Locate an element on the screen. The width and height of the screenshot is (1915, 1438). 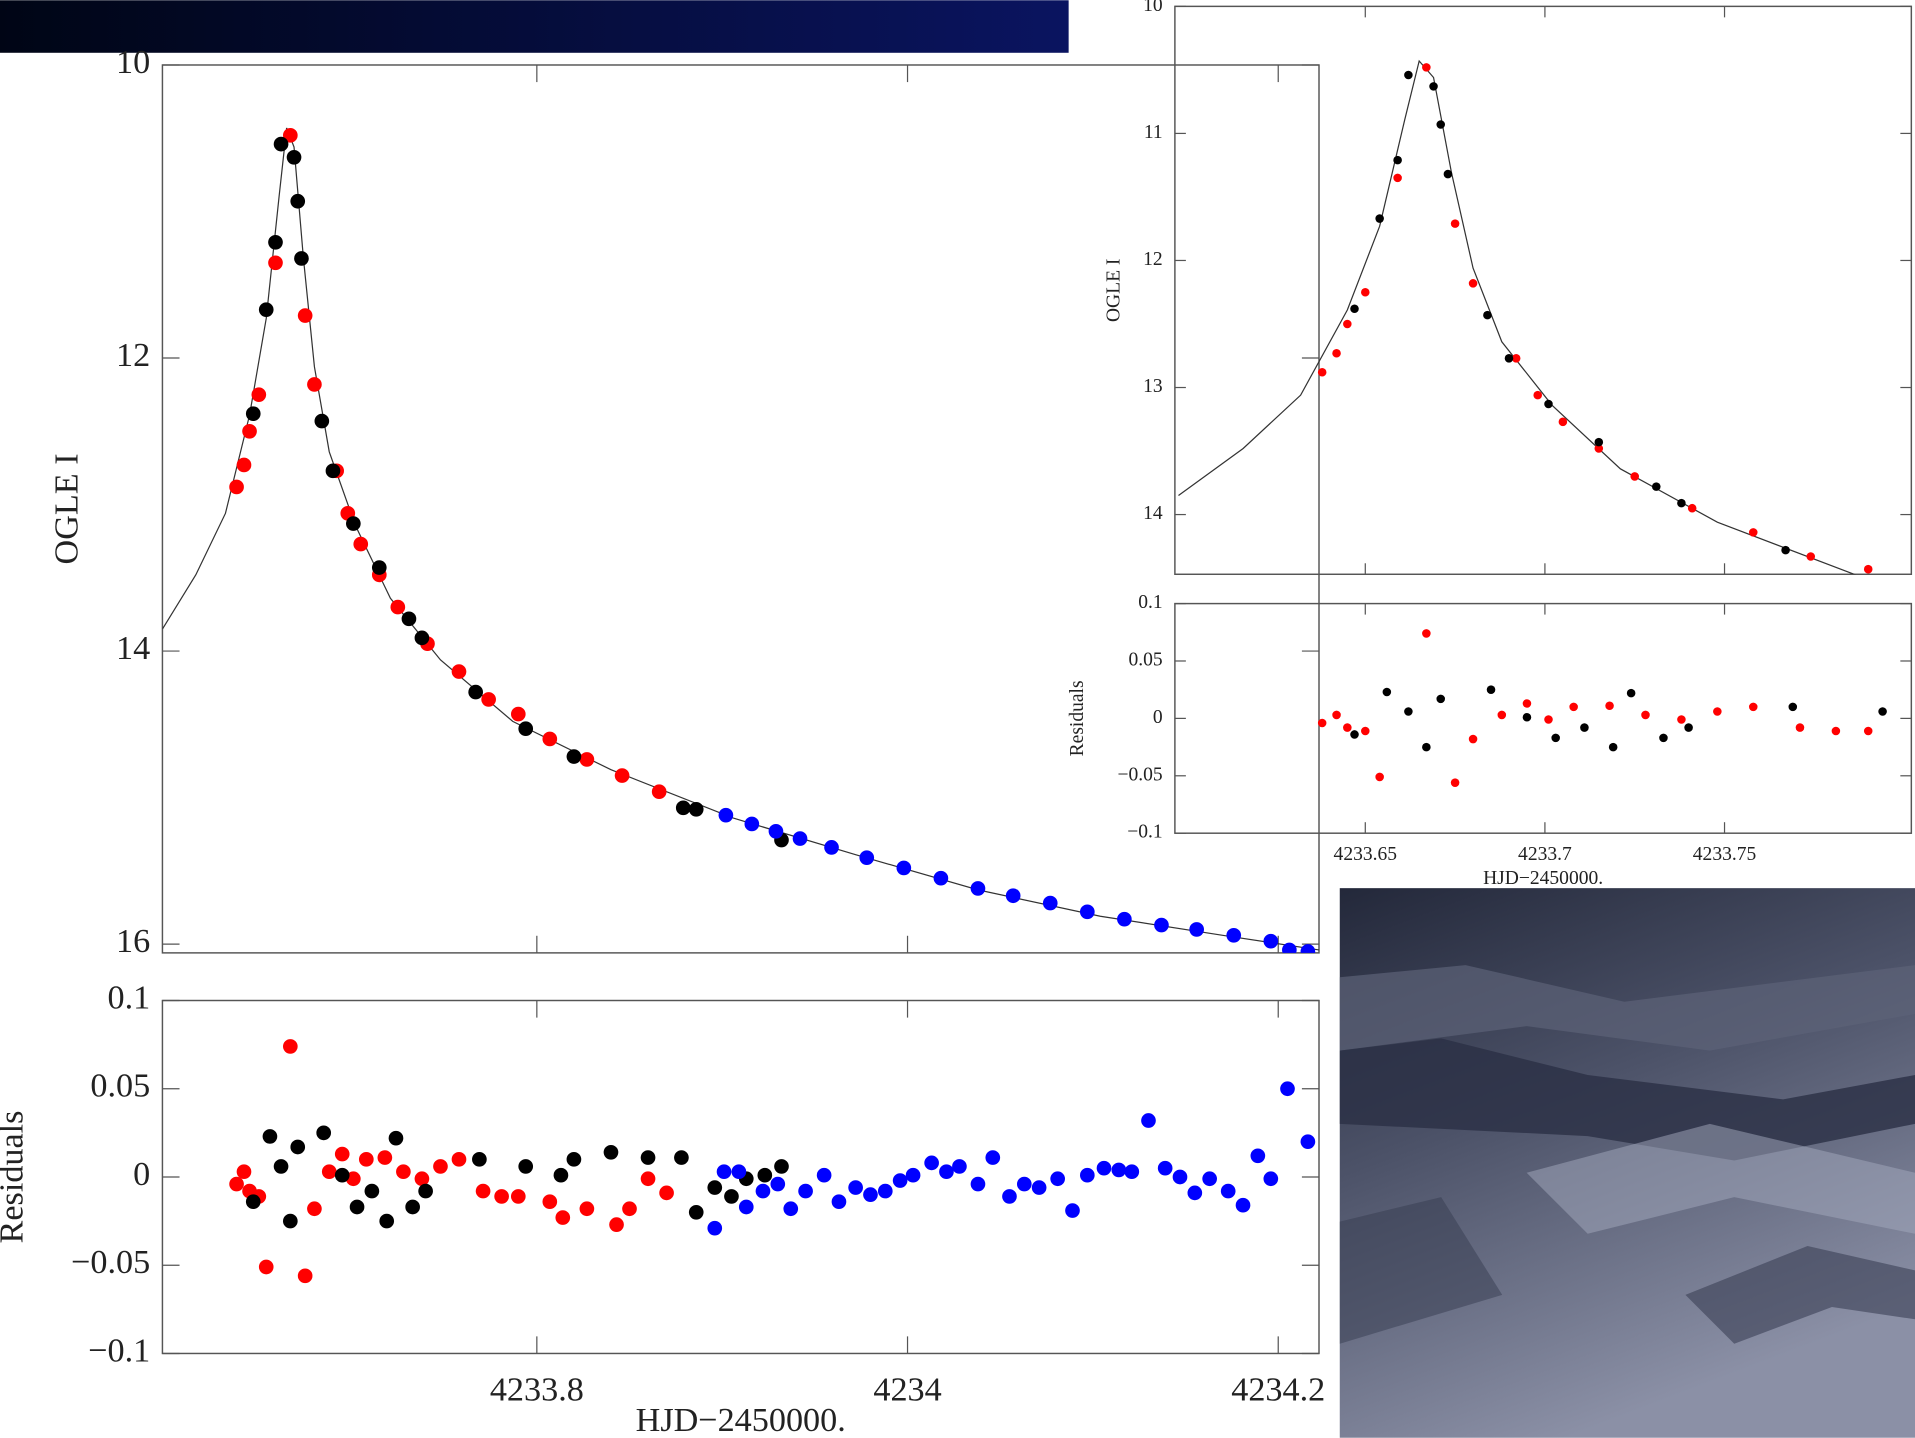
y-tick-label: 16 is located at coordinates (133, 941).